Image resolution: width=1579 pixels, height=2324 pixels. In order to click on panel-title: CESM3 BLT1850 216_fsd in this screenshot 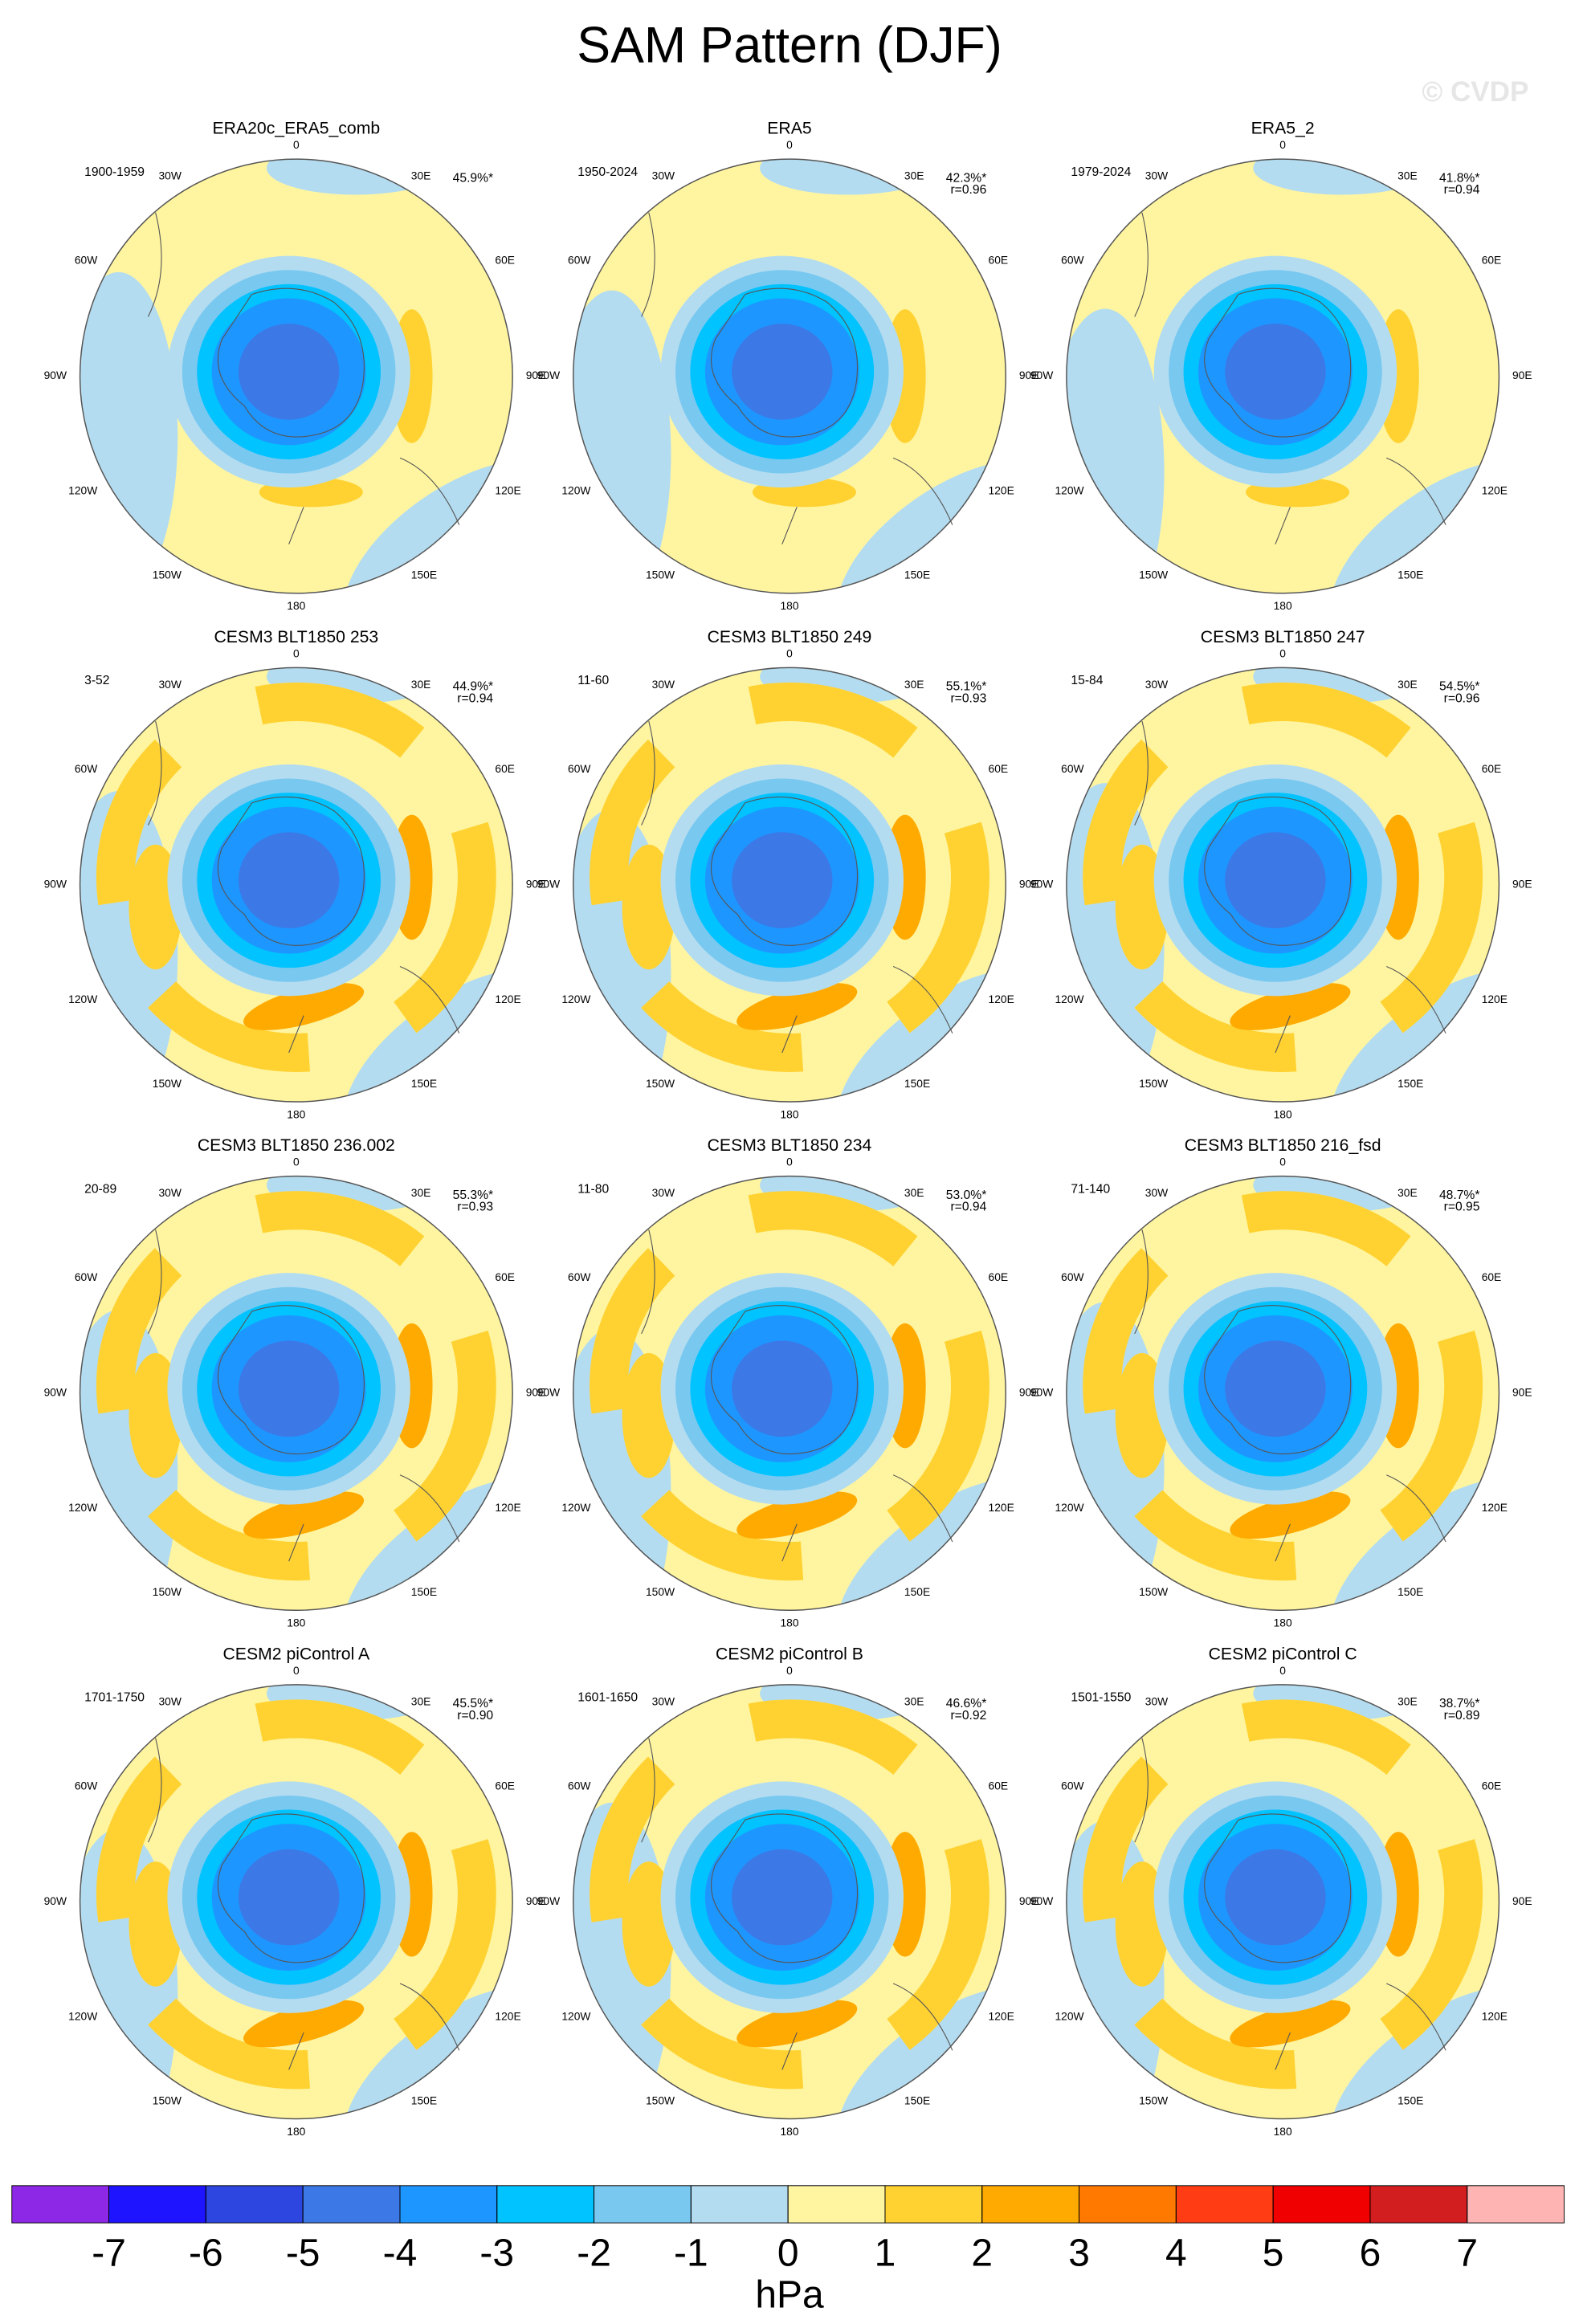, I will do `click(1283, 1145)`.